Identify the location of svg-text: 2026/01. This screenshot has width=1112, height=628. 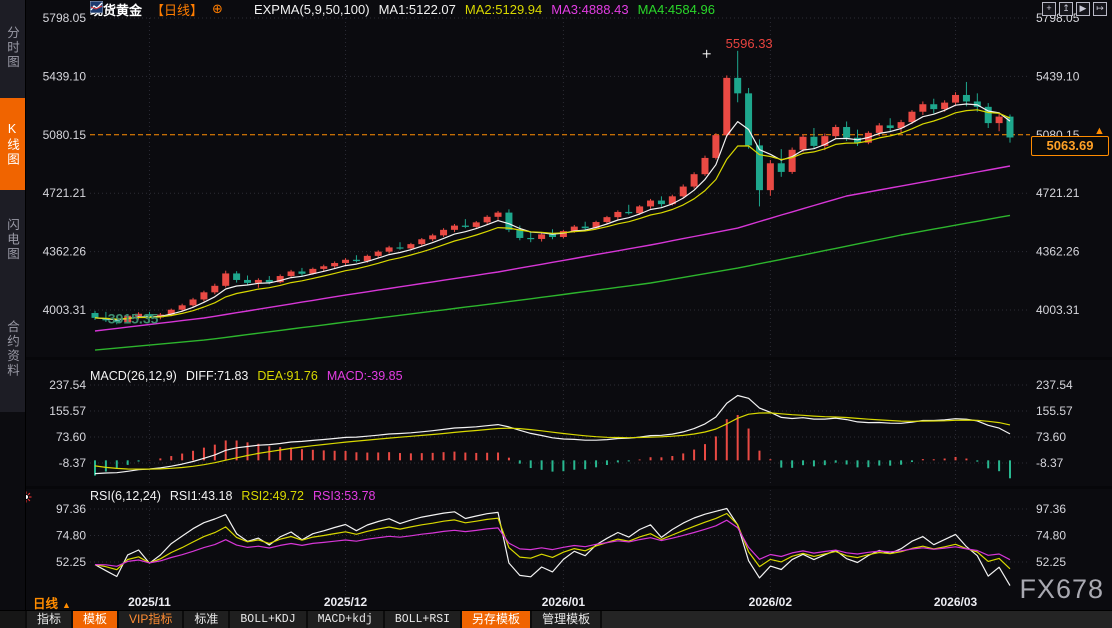
(564, 602).